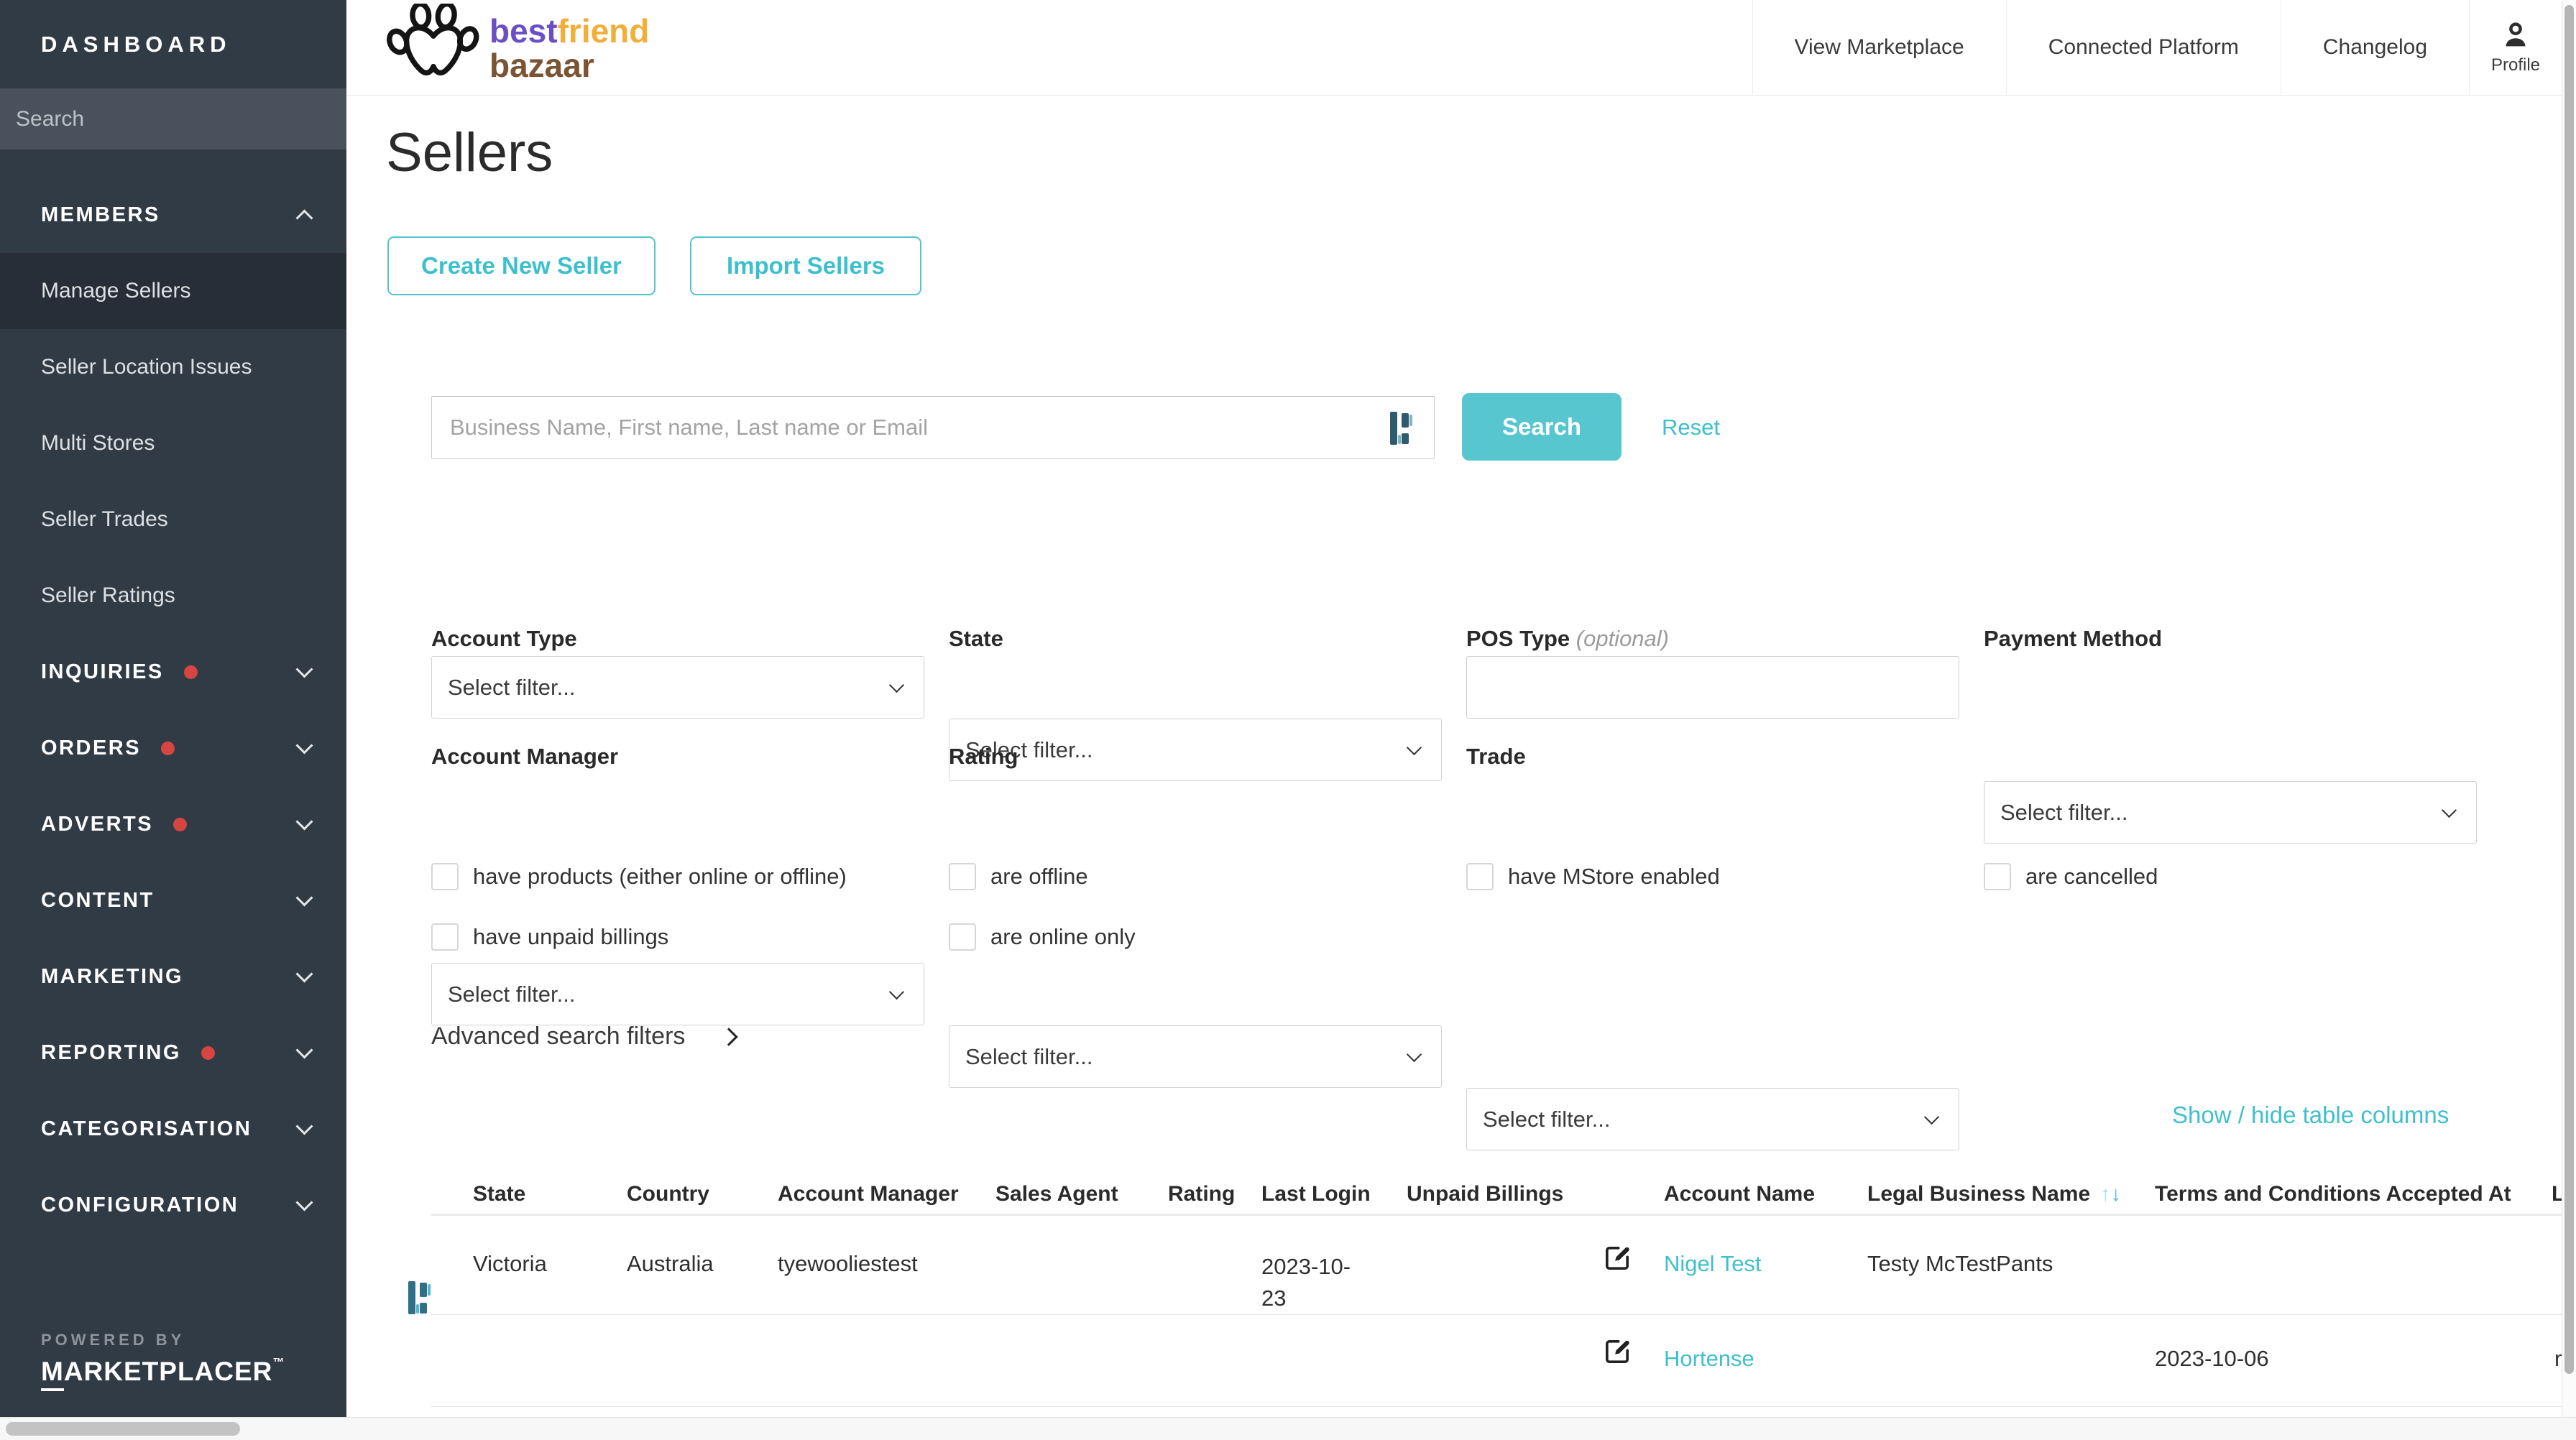  Describe the element at coordinates (1056, 1194) in the screenshot. I see `col-header-sales-agent: Sales Agent` at that location.